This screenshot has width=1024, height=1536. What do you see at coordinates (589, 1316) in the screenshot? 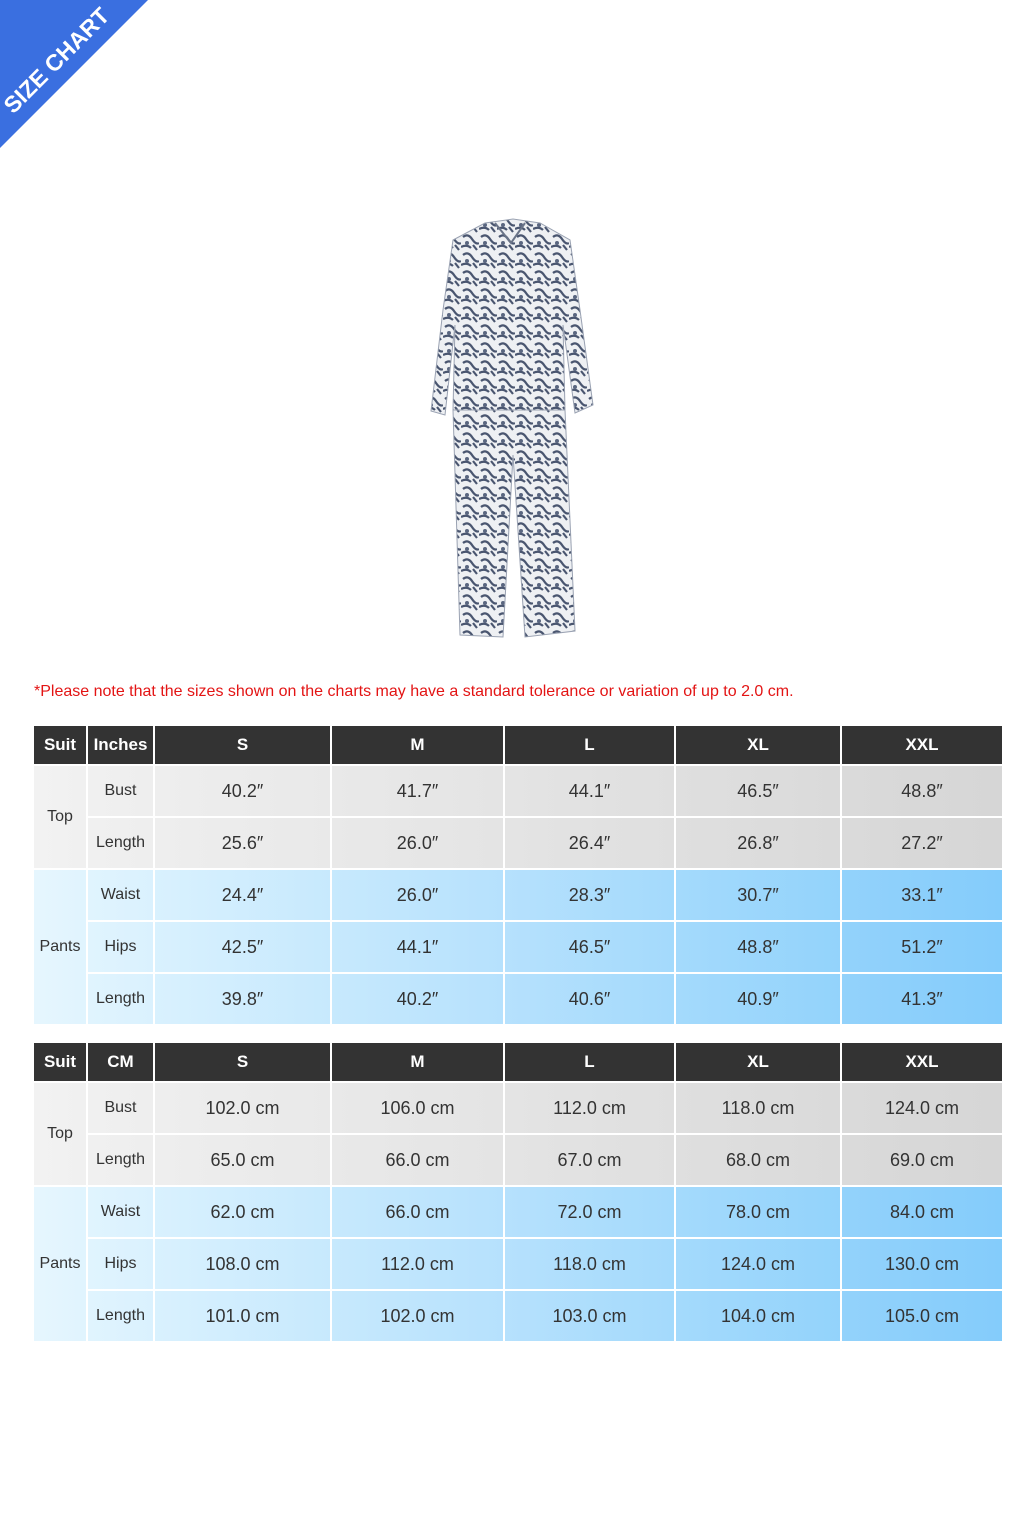
I see `size-value-cell: 103.0 cm` at bounding box center [589, 1316].